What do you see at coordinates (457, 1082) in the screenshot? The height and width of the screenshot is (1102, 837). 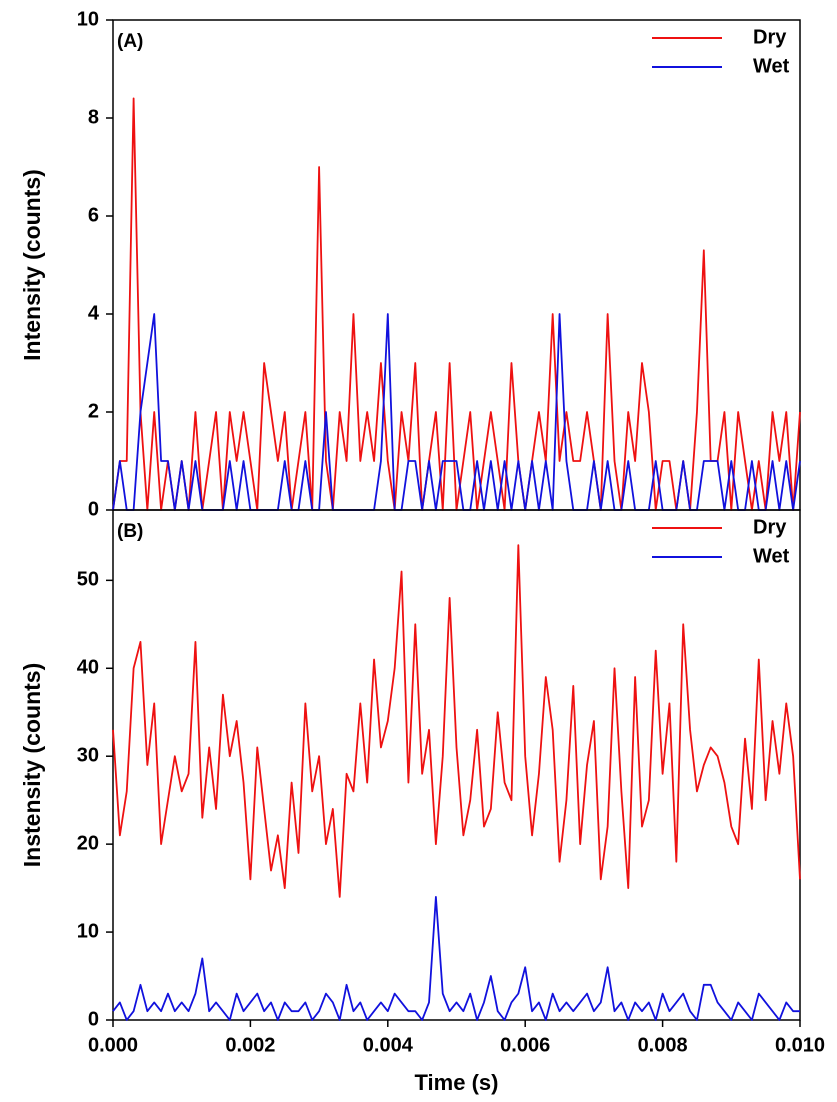 I see `x-axis-label: Time (s)` at bounding box center [457, 1082].